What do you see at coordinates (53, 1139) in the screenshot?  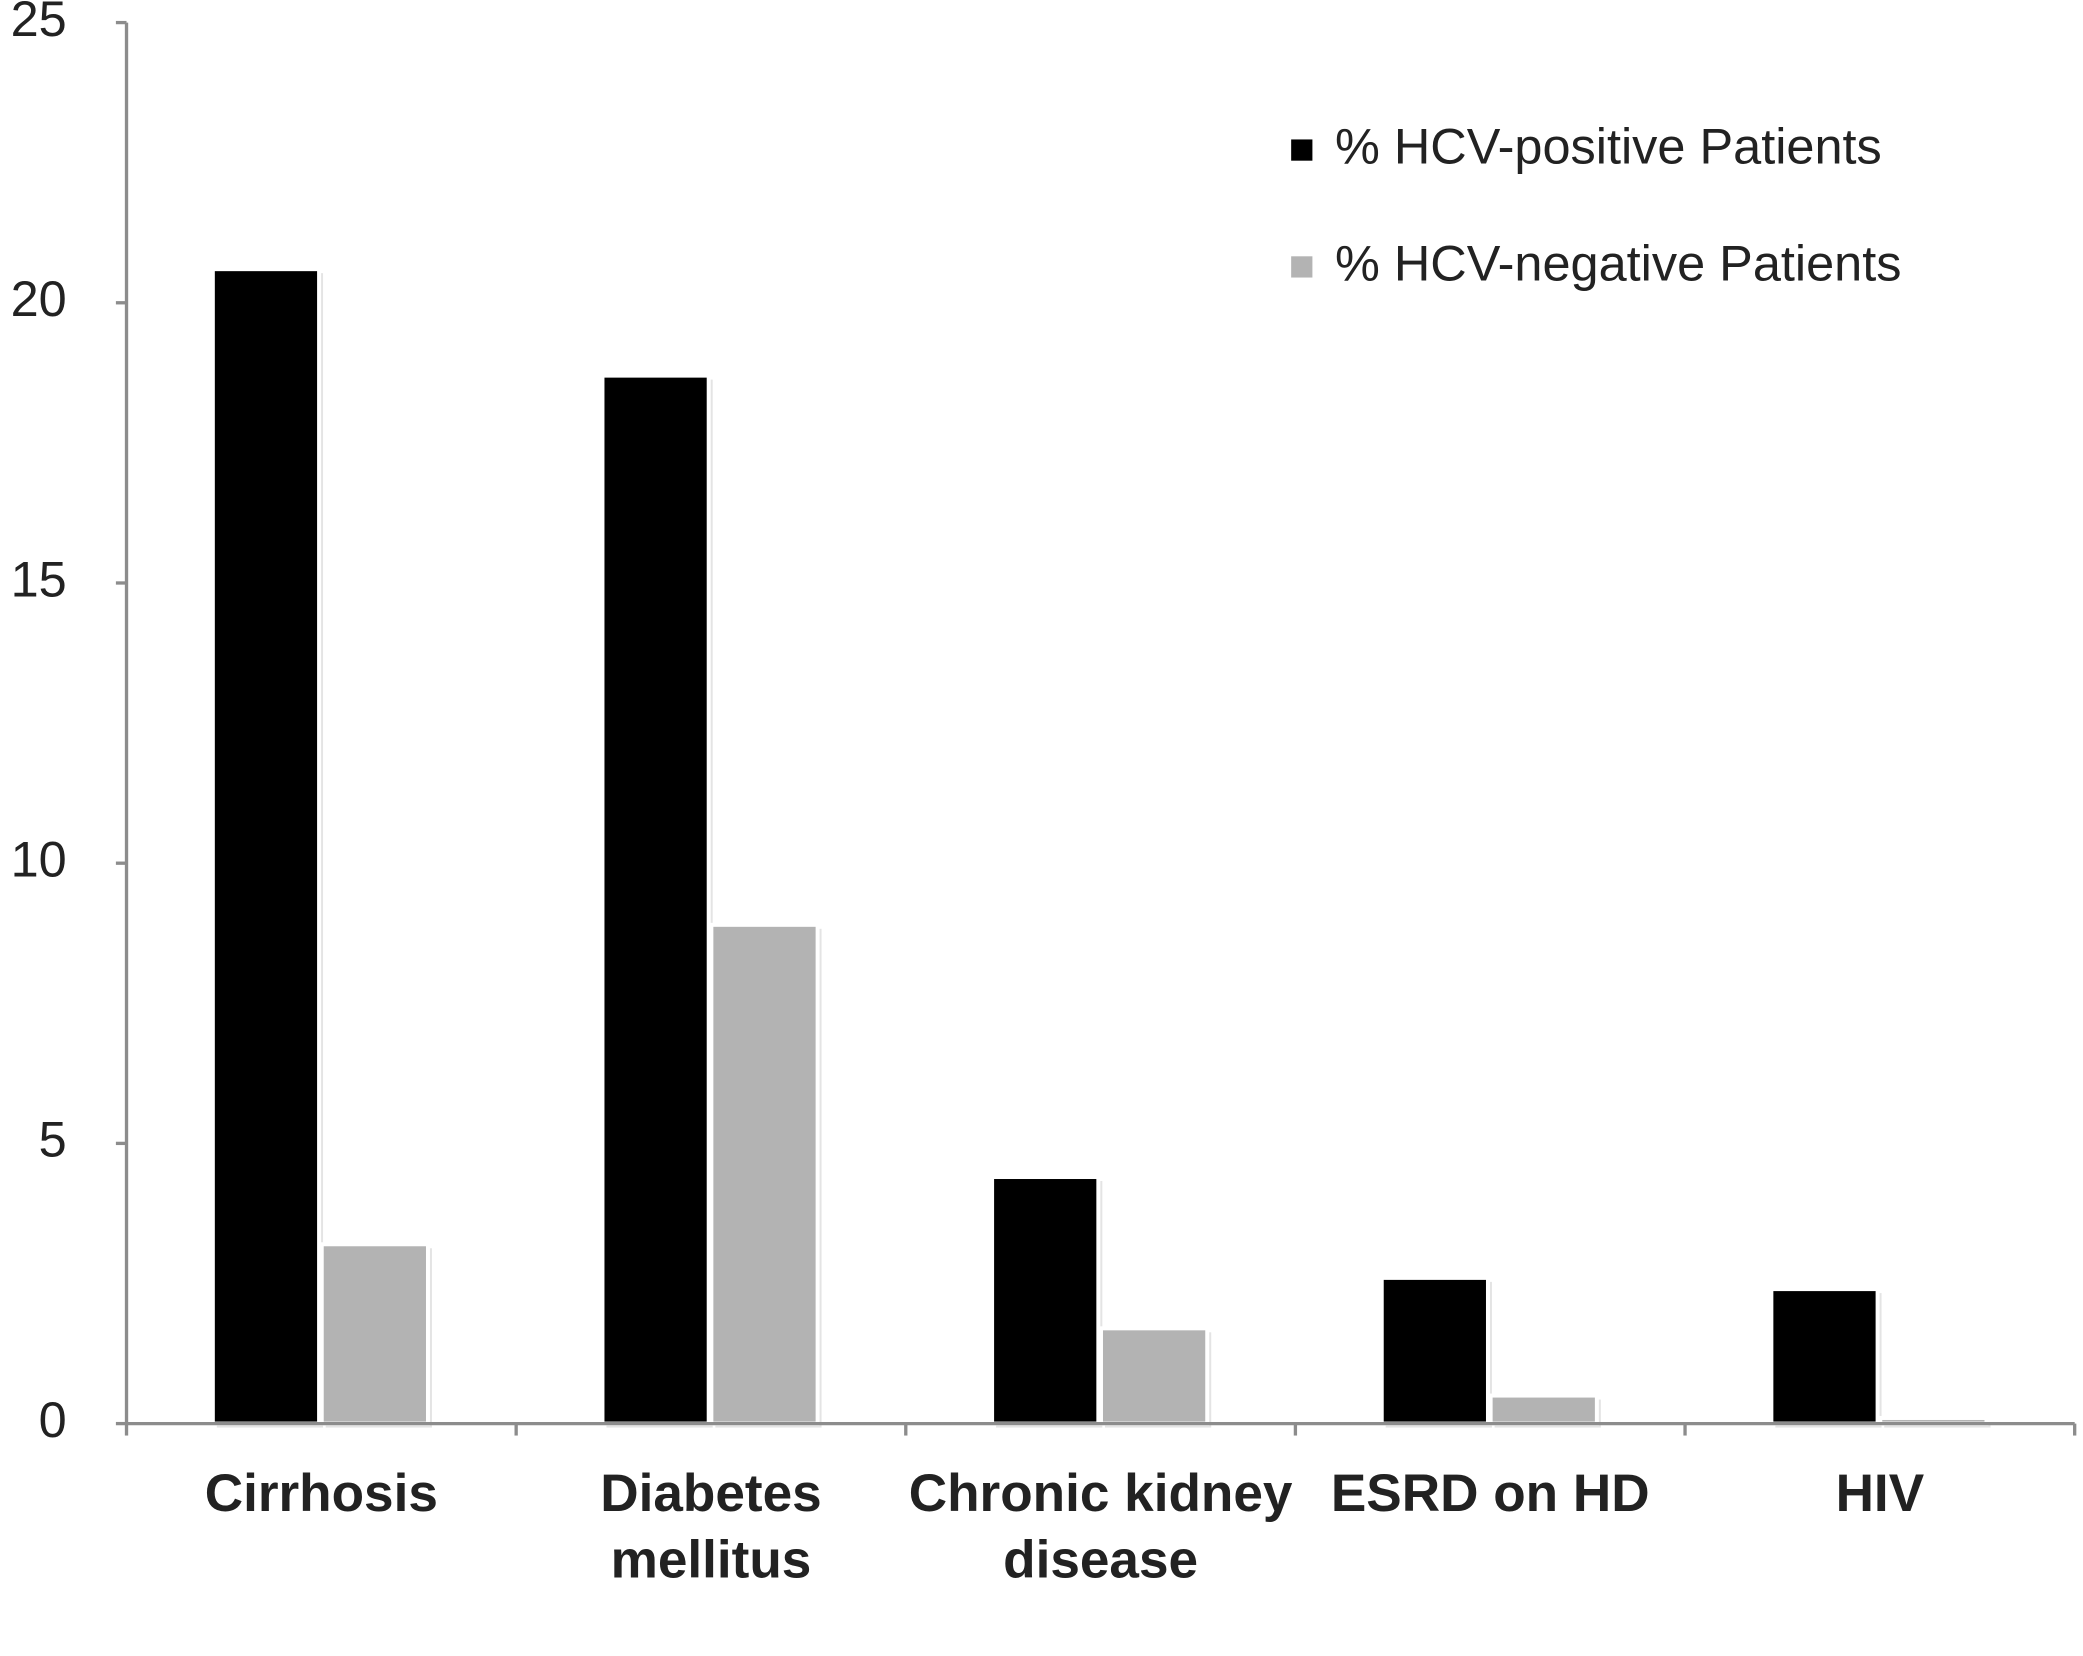 I see `y-tick-label: 5` at bounding box center [53, 1139].